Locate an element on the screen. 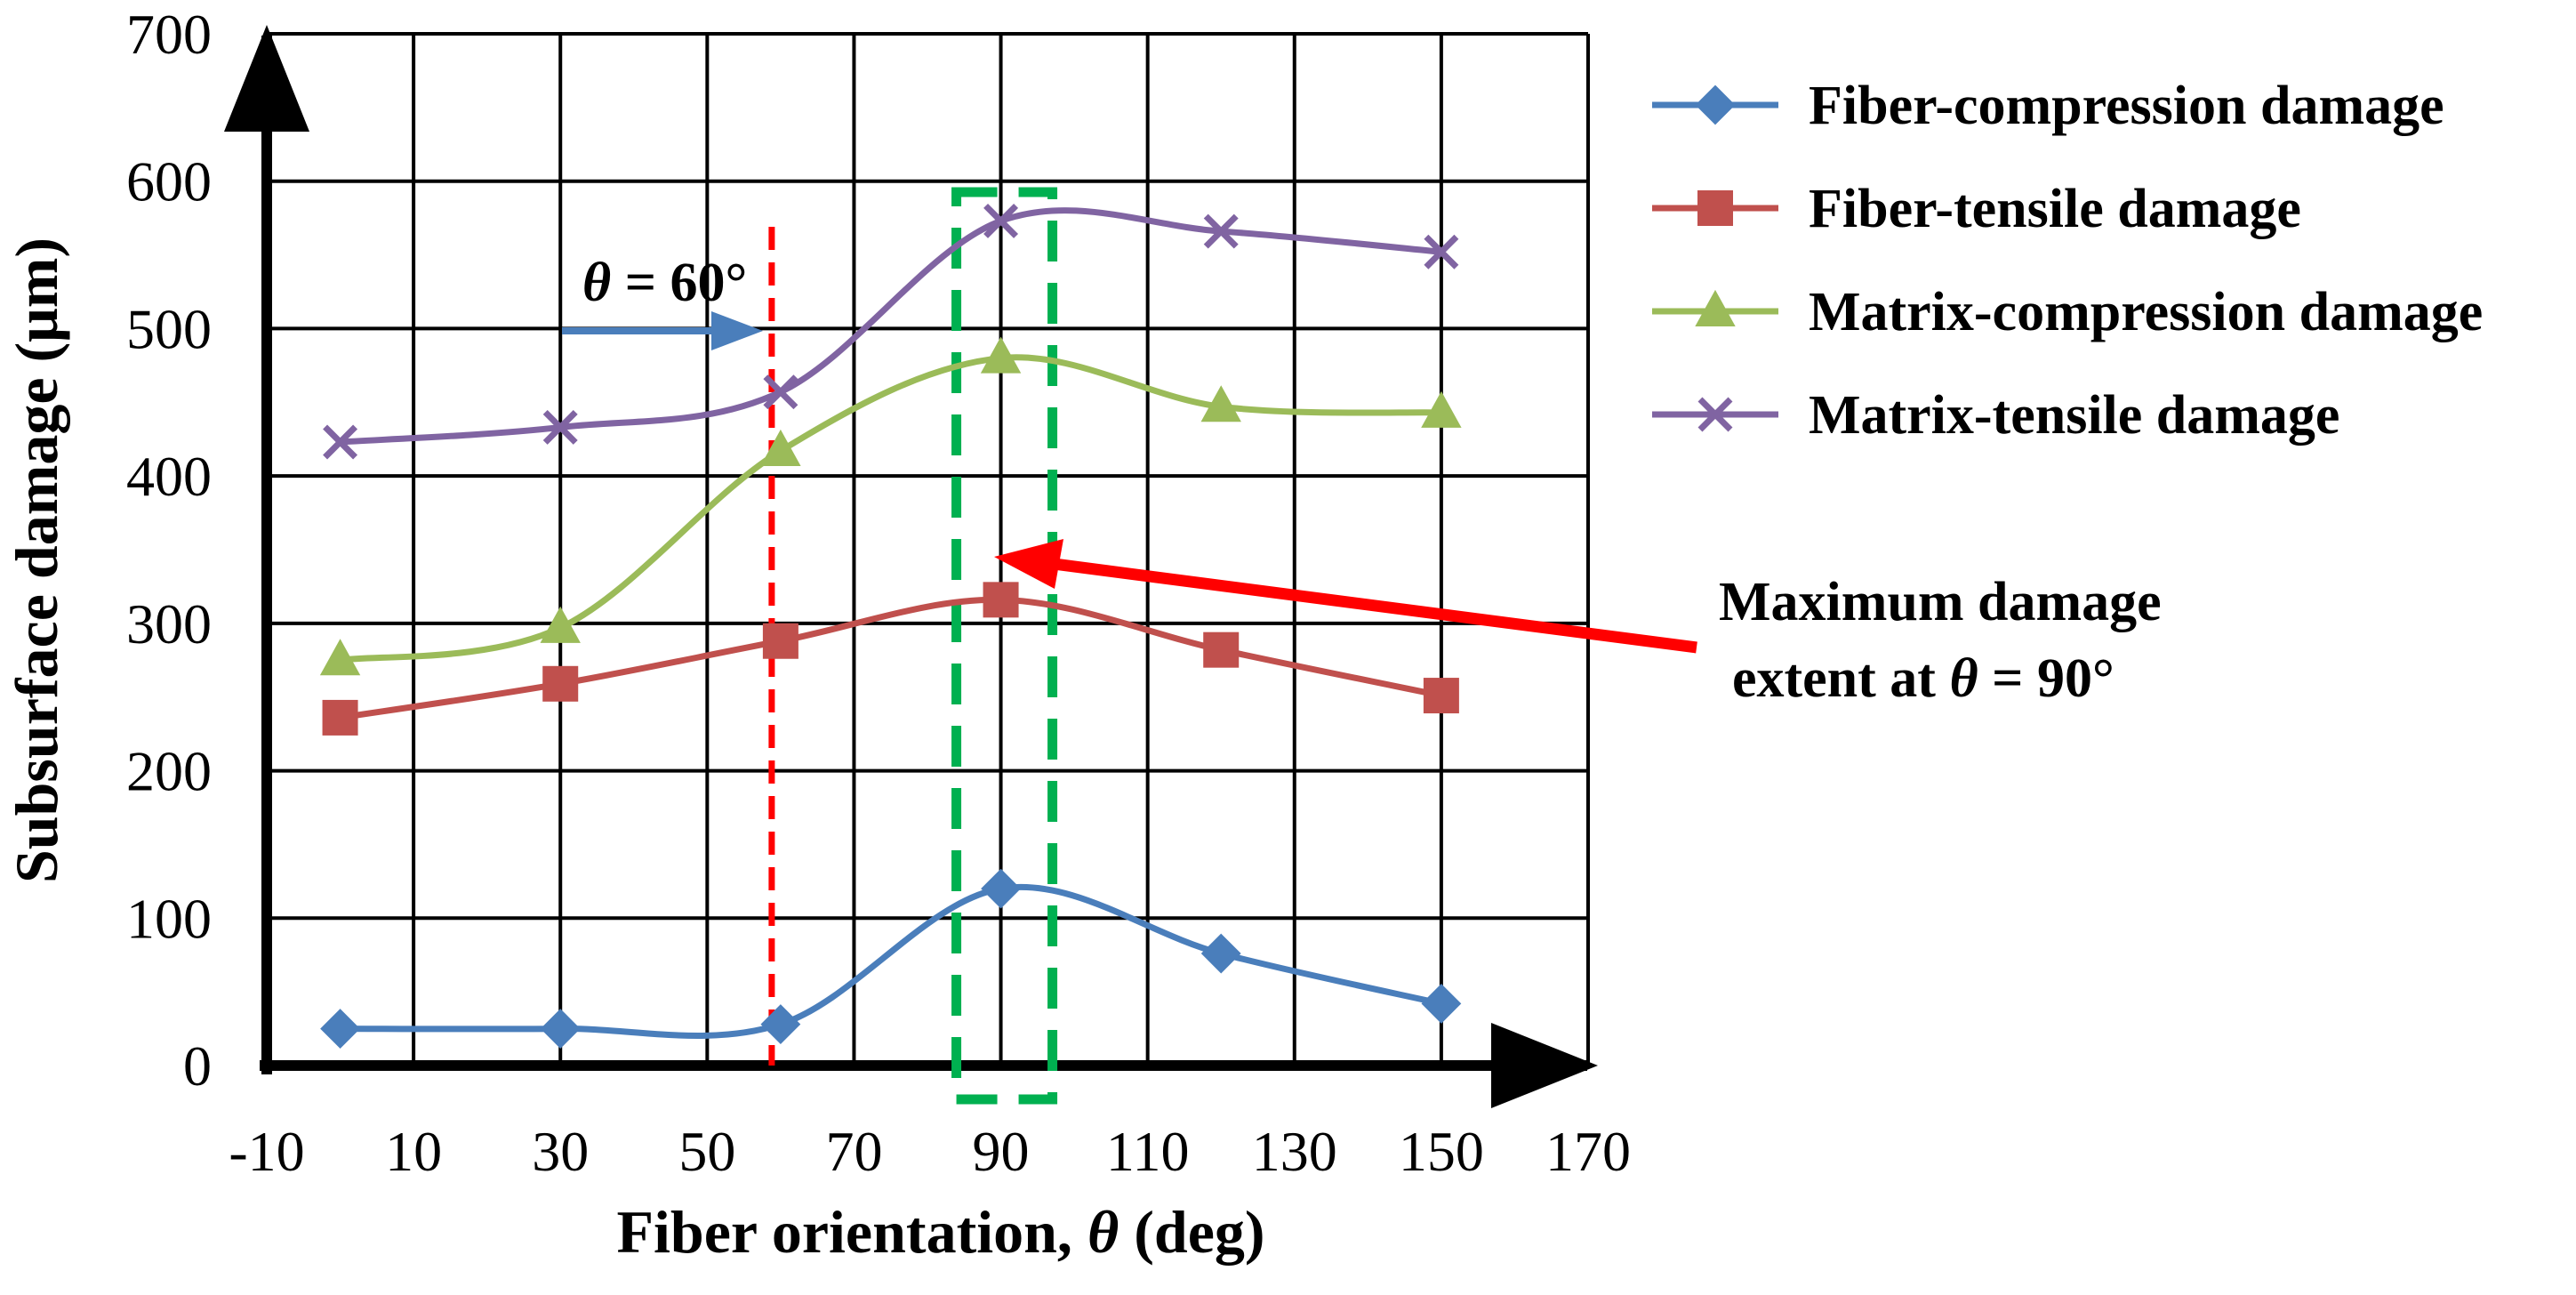 The image size is (2576, 1295). annotation-shapes is located at coordinates (913, 646).